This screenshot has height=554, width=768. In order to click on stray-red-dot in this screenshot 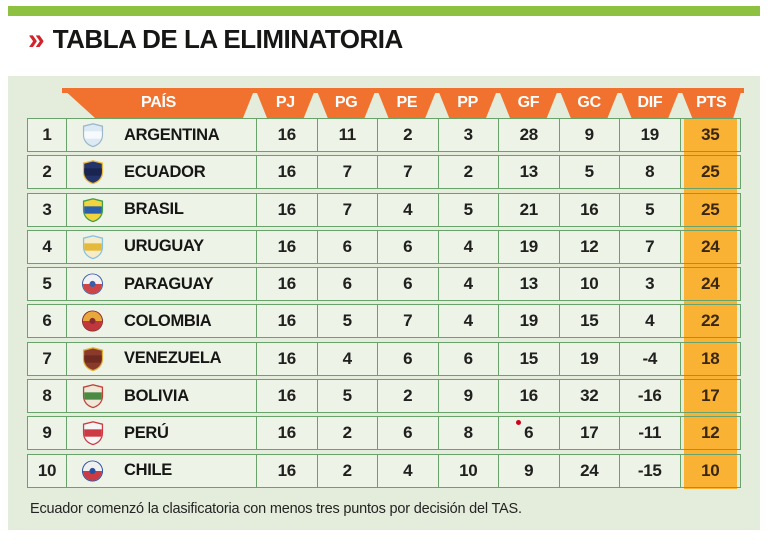, I will do `click(518, 422)`.